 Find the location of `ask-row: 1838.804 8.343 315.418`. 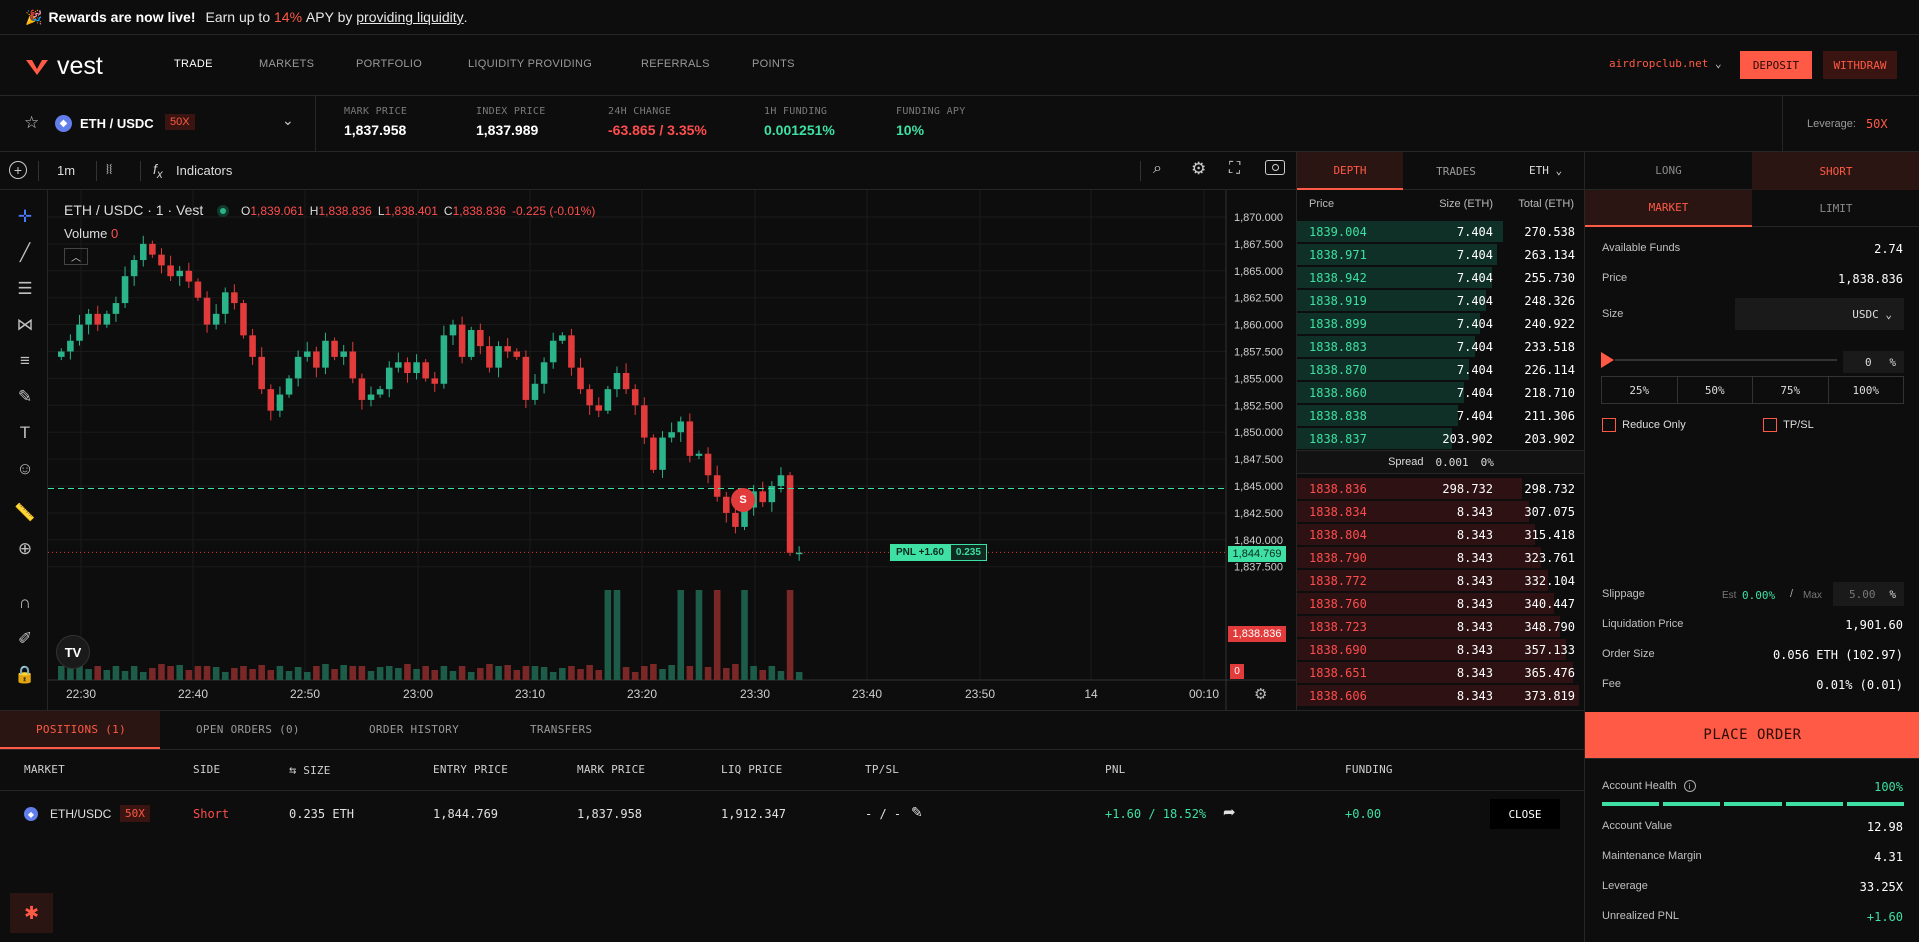

ask-row: 1838.804 8.343 315.418 is located at coordinates (1441, 534).